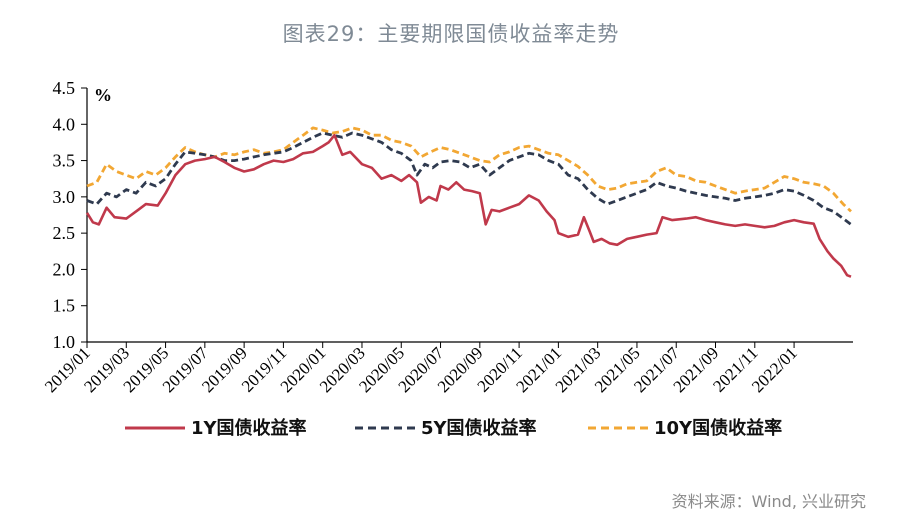 The width and height of the screenshot is (902, 524). Describe the element at coordinates (64, 88) in the screenshot. I see `y-tick-label: 4.5` at that location.